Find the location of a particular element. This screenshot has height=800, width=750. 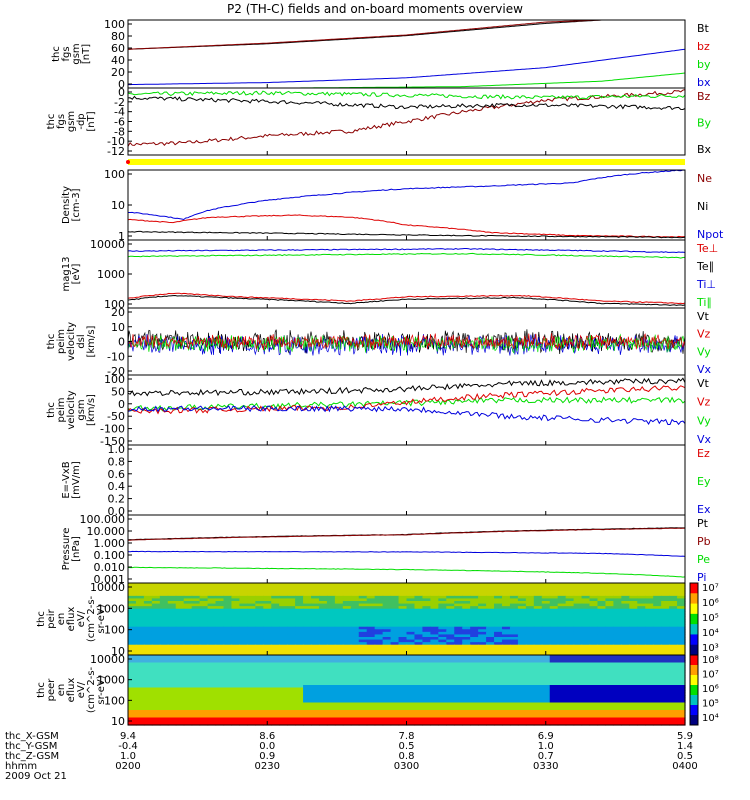

y-tick-label: 0 is located at coordinates (121, 404).